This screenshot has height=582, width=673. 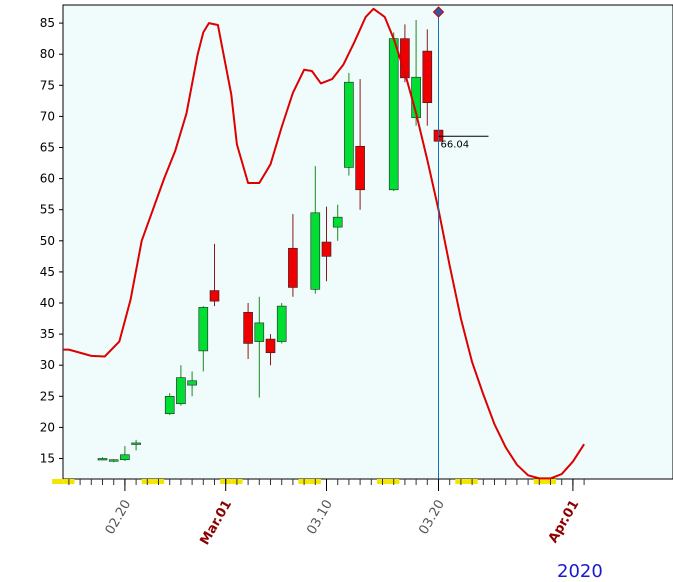 What do you see at coordinates (438, 12) in the screenshot?
I see `cursor-diamond` at bounding box center [438, 12].